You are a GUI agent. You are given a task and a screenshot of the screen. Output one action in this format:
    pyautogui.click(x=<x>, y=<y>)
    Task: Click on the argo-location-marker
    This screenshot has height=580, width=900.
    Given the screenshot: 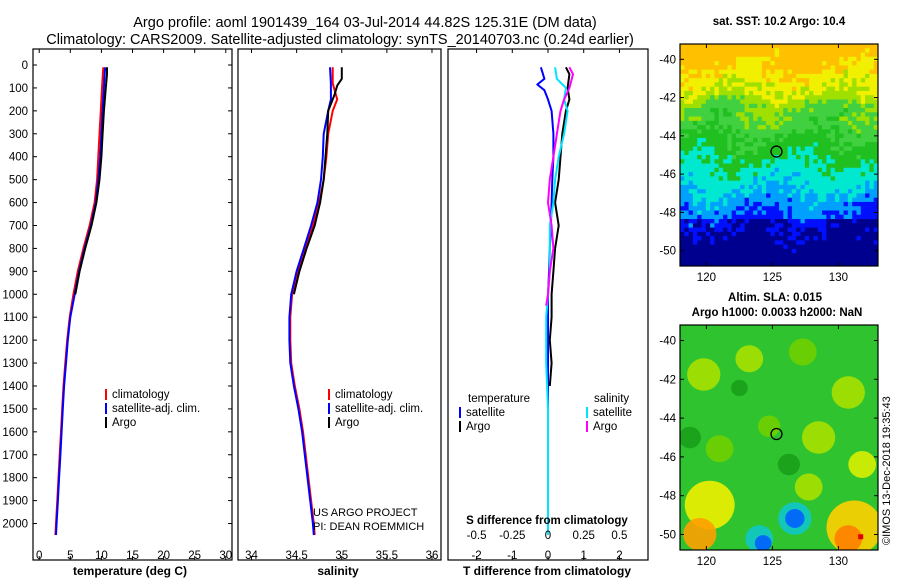 What is the action you would take?
    pyautogui.click(x=776, y=434)
    